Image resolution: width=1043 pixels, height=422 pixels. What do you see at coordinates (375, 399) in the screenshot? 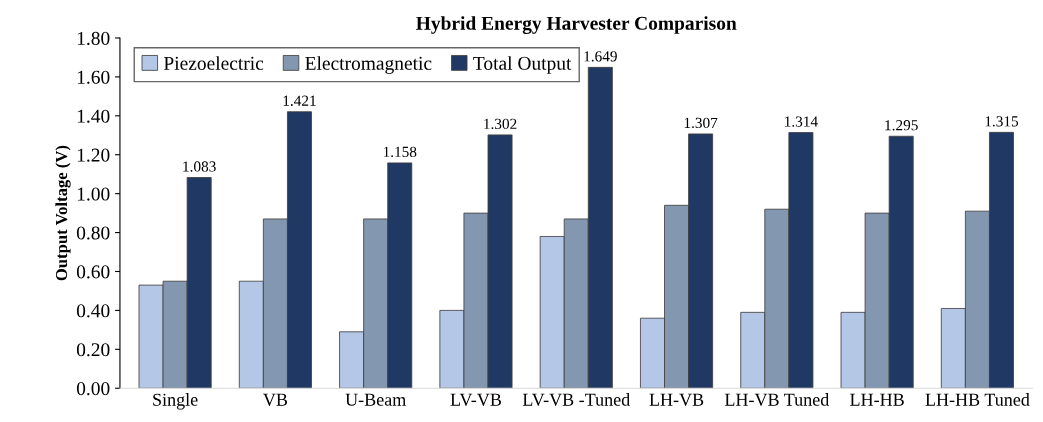
I see `x-tick-label: U-Beam` at bounding box center [375, 399].